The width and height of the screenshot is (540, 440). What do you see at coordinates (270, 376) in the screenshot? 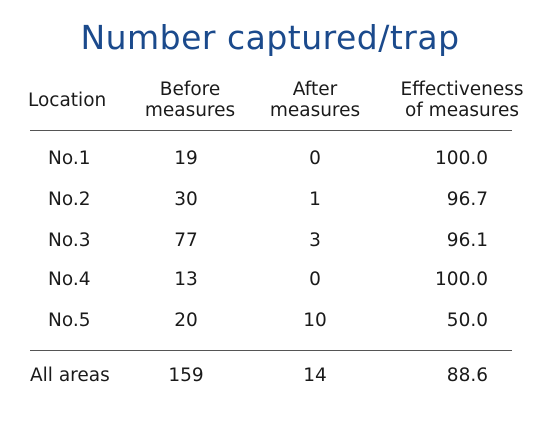
I see `total-row: All areas 159 14 88.6` at bounding box center [270, 376].